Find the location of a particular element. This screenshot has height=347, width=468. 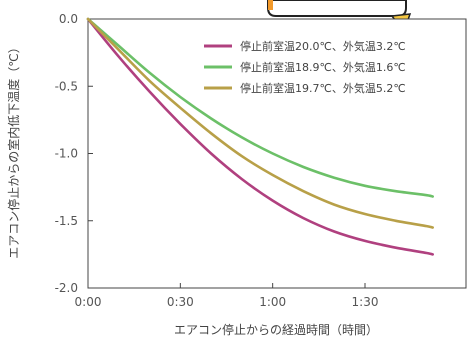

callout-accent is located at coordinates (270, 5).